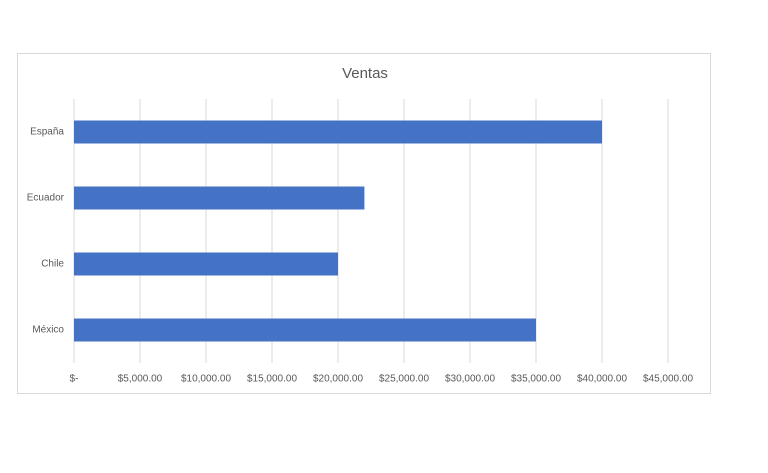 This screenshot has height=473, width=768. What do you see at coordinates (470, 379) in the screenshot?
I see `x-tick-label: $30,000.00` at bounding box center [470, 379].